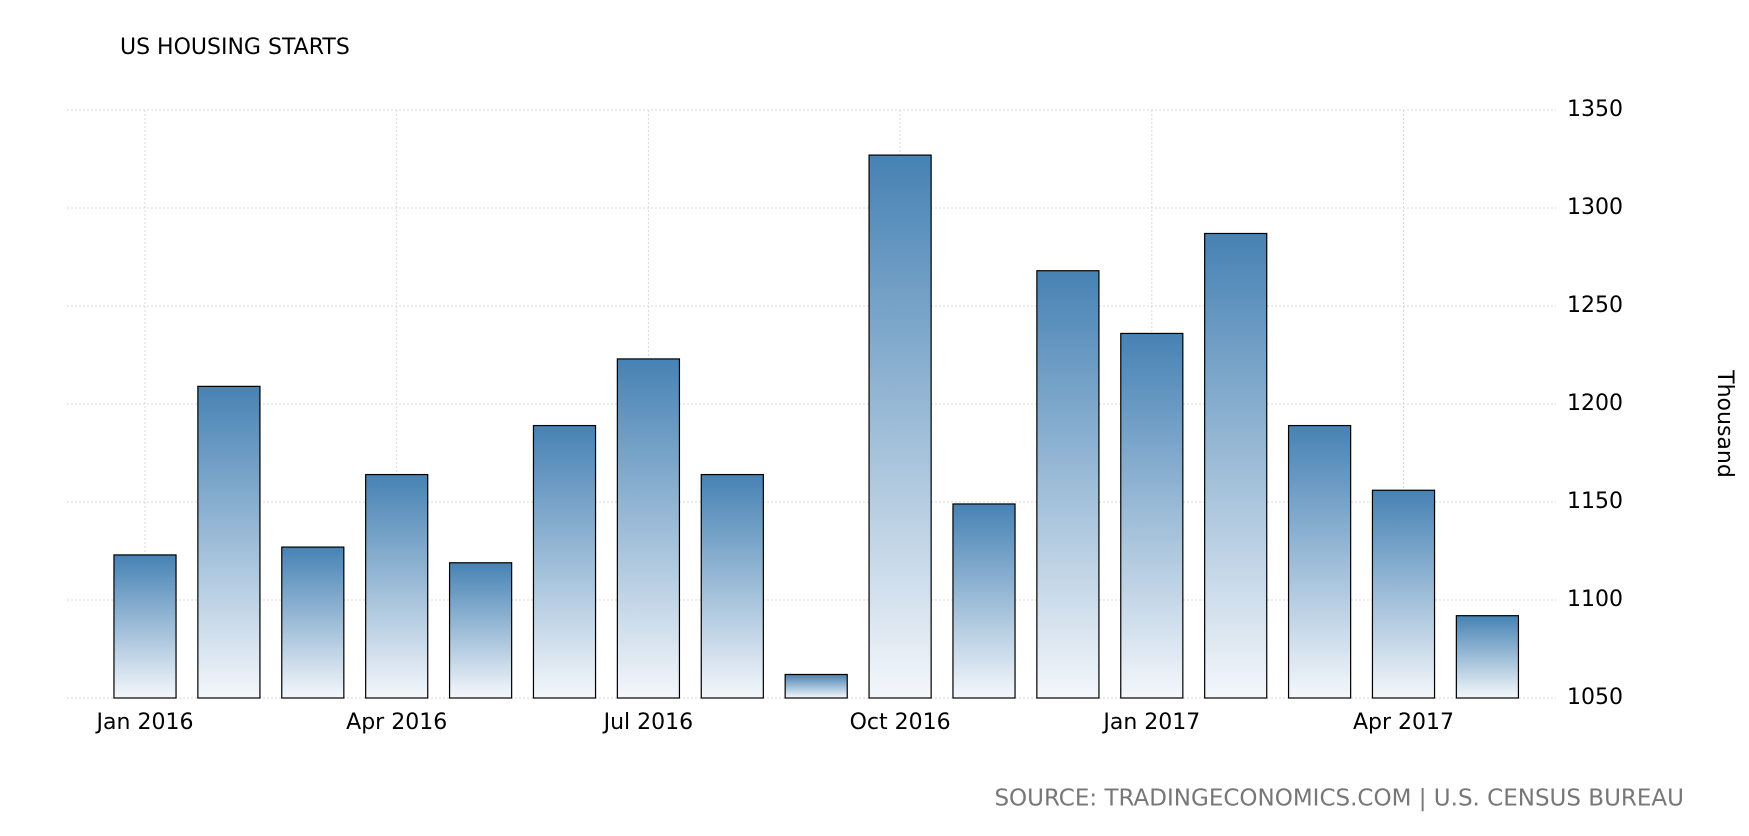 The image size is (1749, 836). I want to click on y-tick-label: 1150, so click(1595, 501).